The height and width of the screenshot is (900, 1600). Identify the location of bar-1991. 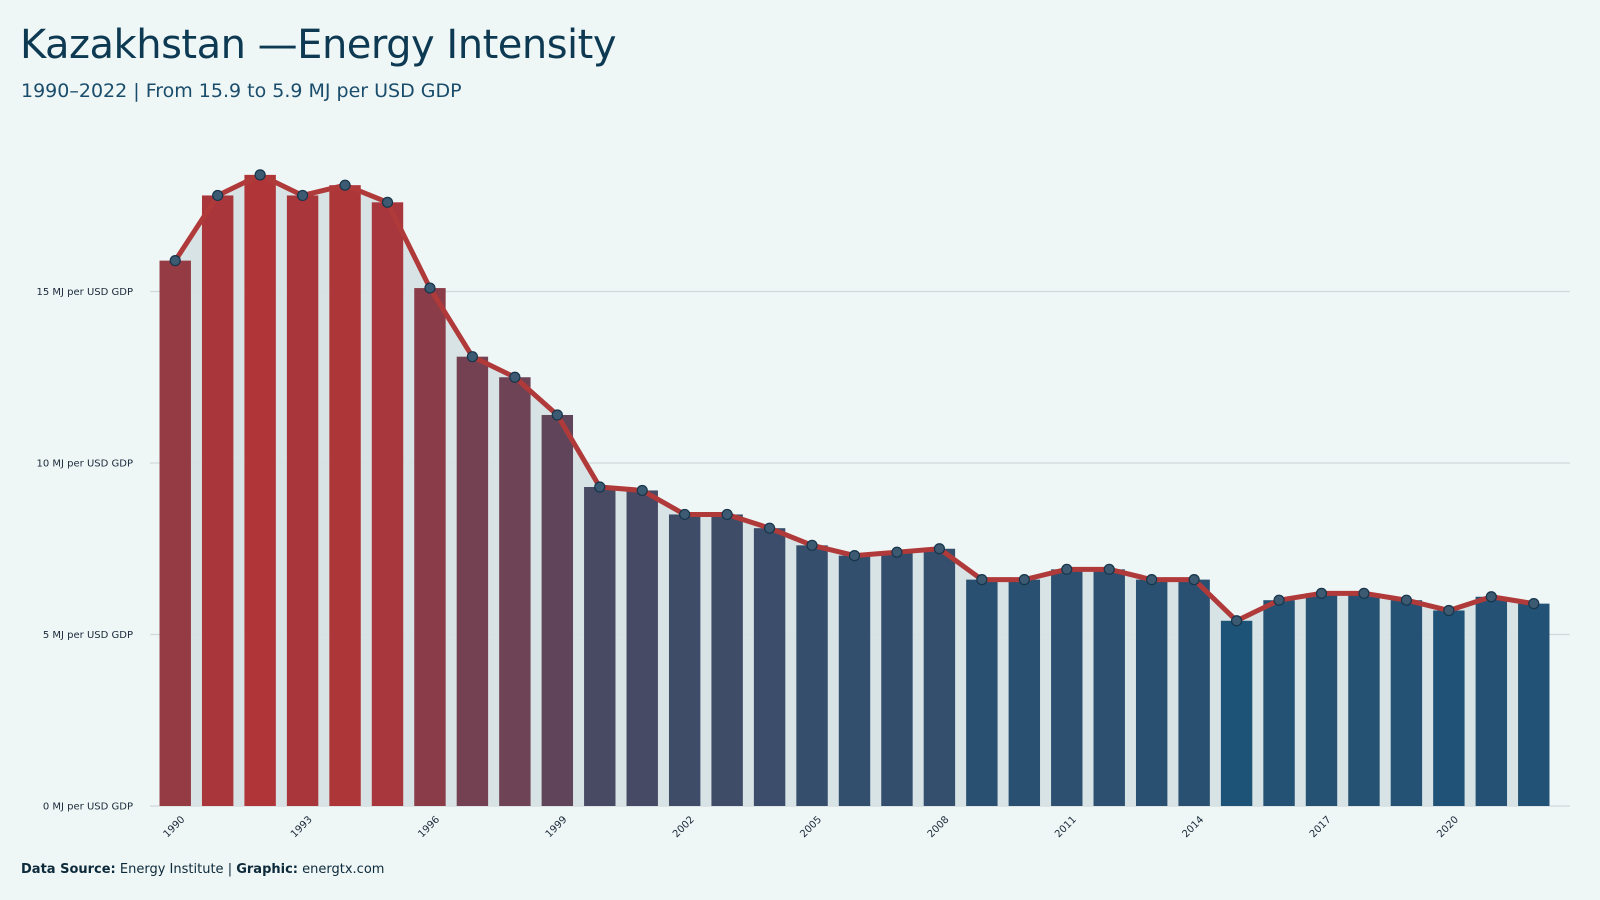
(217, 500).